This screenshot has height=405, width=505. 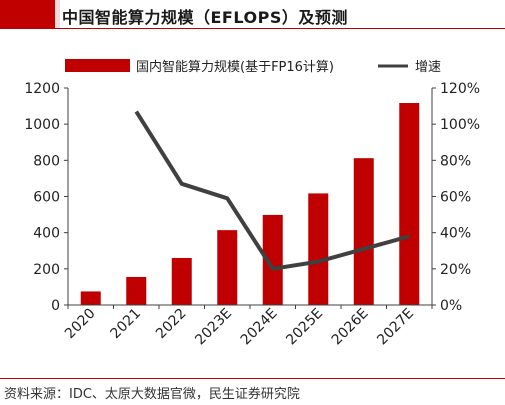 I want to click on right-tick-label: 100%, so click(x=460, y=125).